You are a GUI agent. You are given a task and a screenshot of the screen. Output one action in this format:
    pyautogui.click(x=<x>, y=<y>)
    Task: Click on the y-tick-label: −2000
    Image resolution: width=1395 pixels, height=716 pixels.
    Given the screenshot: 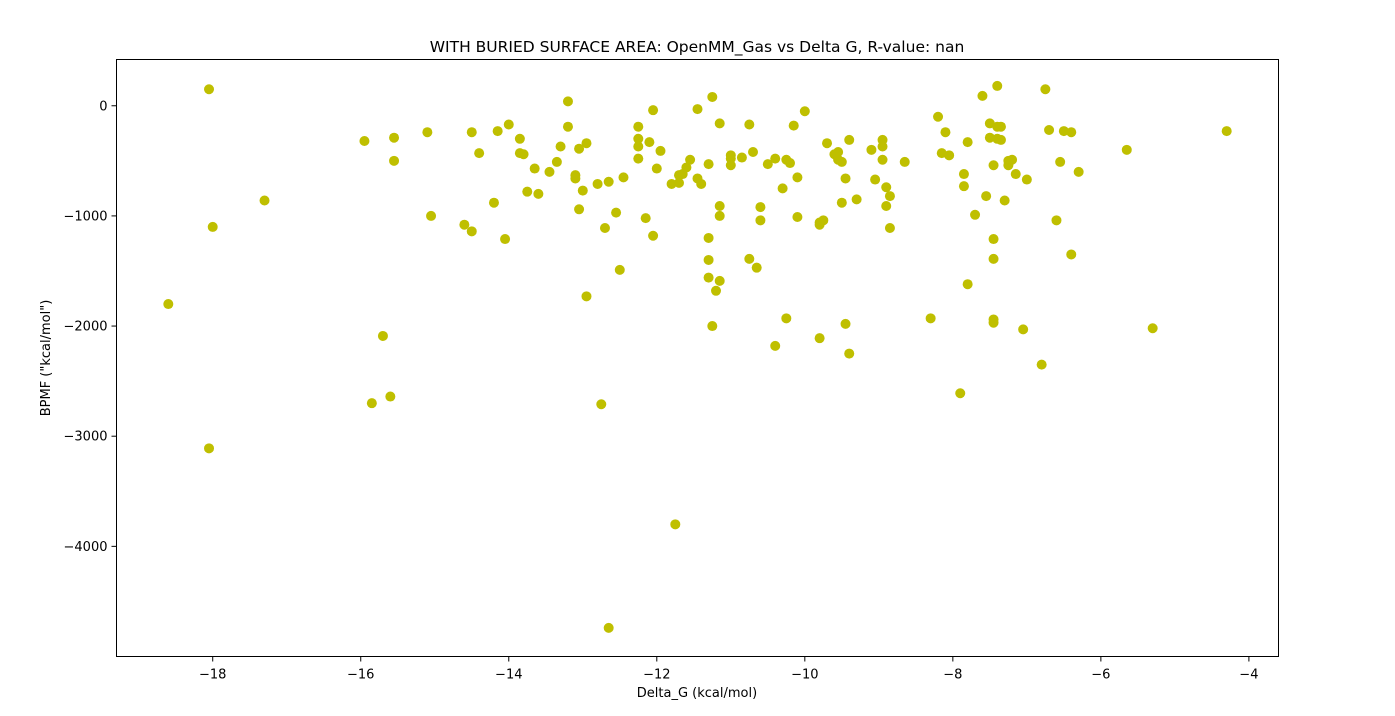 What is the action you would take?
    pyautogui.click(x=86, y=327)
    